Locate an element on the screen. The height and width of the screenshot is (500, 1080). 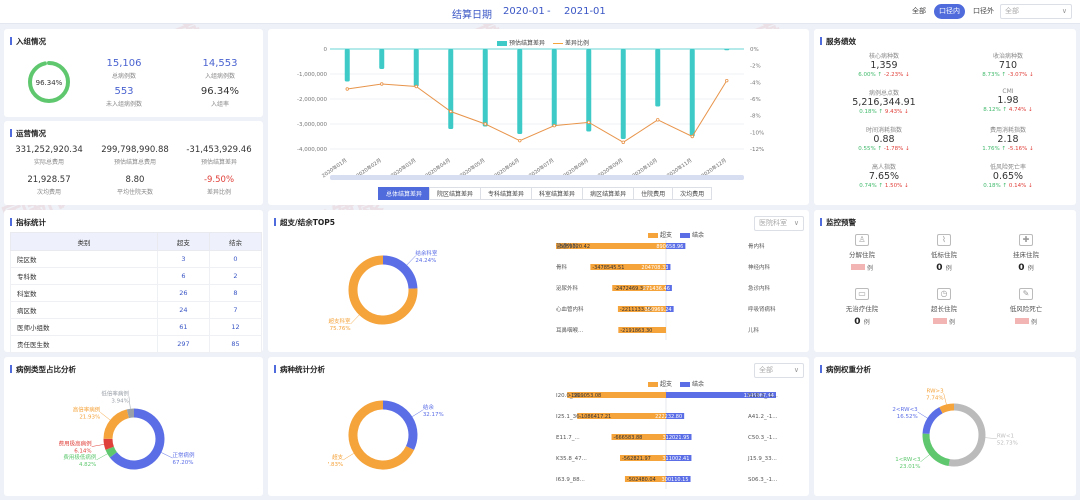
disease-select: 全部 ∨ is located at coordinates (779, 370).